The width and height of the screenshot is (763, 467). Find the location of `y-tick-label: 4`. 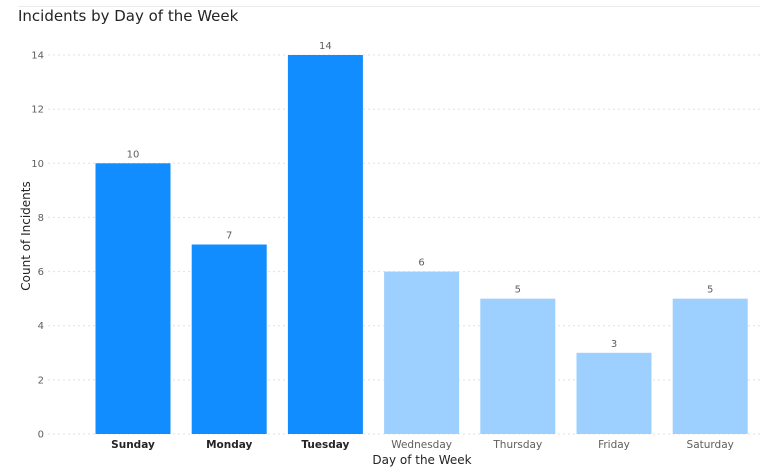

y-tick-label: 4 is located at coordinates (41, 326).